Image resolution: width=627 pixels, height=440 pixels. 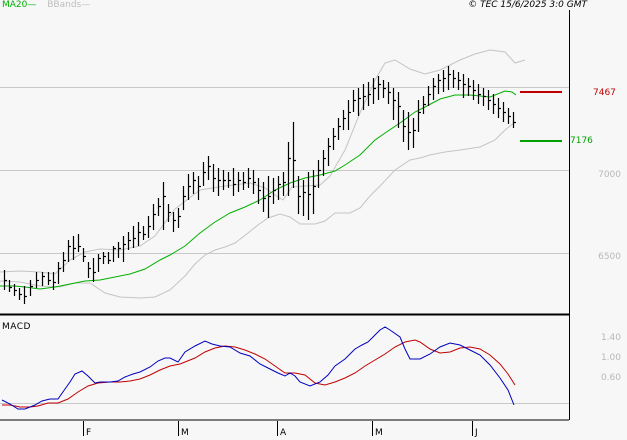 What do you see at coordinates (610, 338) in the screenshot?
I see `macd-tick-1.40: 1.40` at bounding box center [610, 338].